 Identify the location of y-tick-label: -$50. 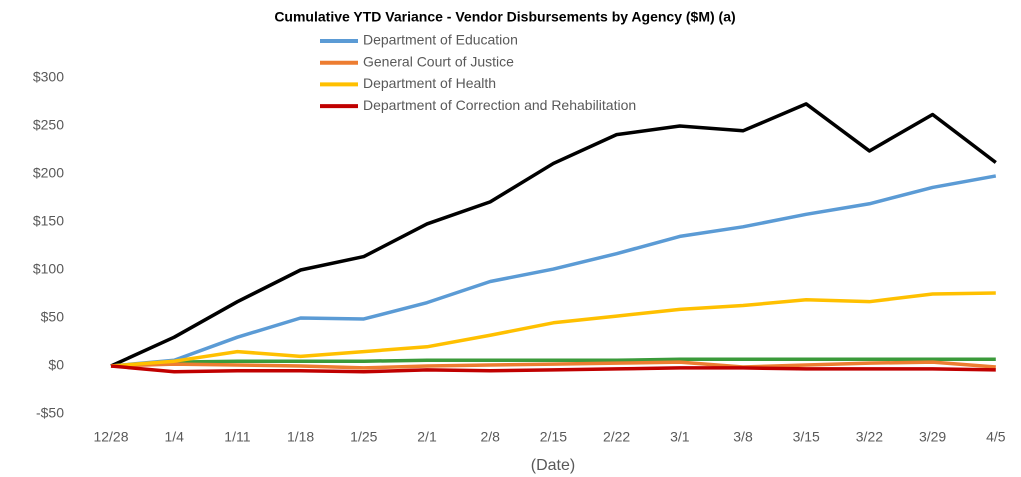
(50, 413).